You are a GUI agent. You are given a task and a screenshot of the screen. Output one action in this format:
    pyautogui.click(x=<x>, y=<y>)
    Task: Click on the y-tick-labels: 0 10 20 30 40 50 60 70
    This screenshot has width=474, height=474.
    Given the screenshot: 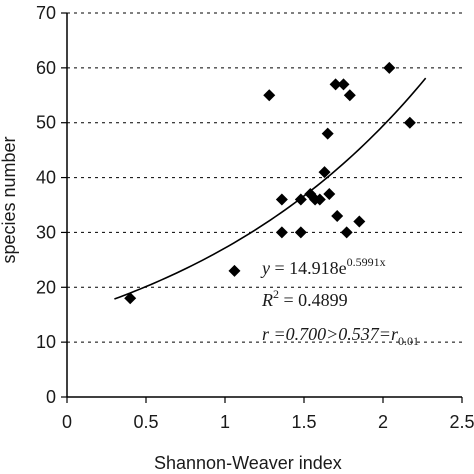 What is the action you would take?
    pyautogui.click(x=51, y=205)
    